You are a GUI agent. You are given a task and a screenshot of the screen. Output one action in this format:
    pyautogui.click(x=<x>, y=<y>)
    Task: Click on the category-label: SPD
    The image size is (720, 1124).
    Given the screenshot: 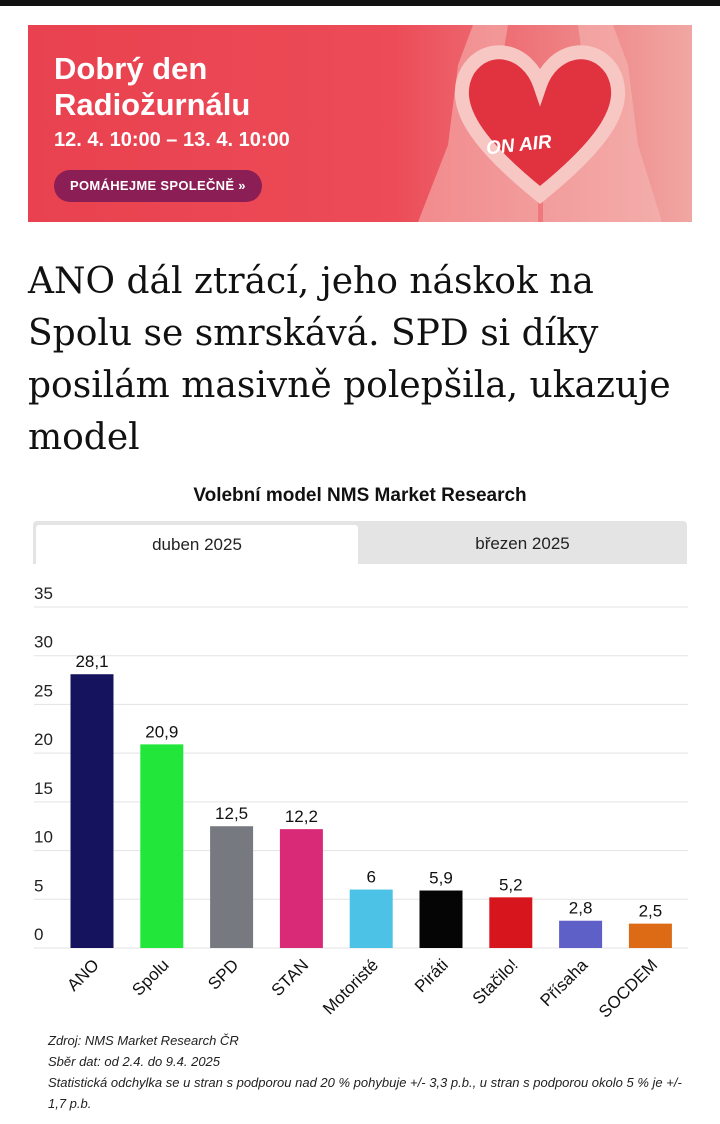 What is the action you would take?
    pyautogui.click(x=223, y=974)
    